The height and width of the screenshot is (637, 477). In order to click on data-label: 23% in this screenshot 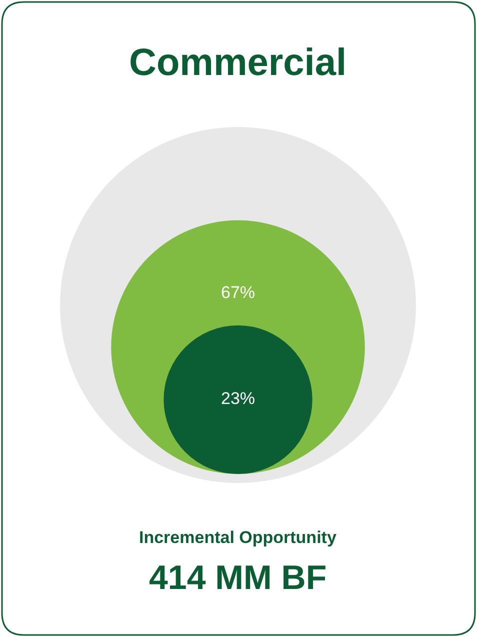, I will do `click(238, 398)`.